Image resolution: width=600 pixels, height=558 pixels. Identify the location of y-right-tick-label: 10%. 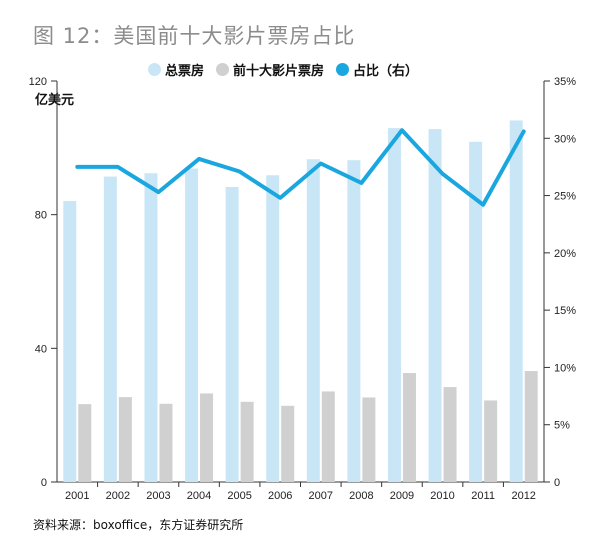
(565, 368).